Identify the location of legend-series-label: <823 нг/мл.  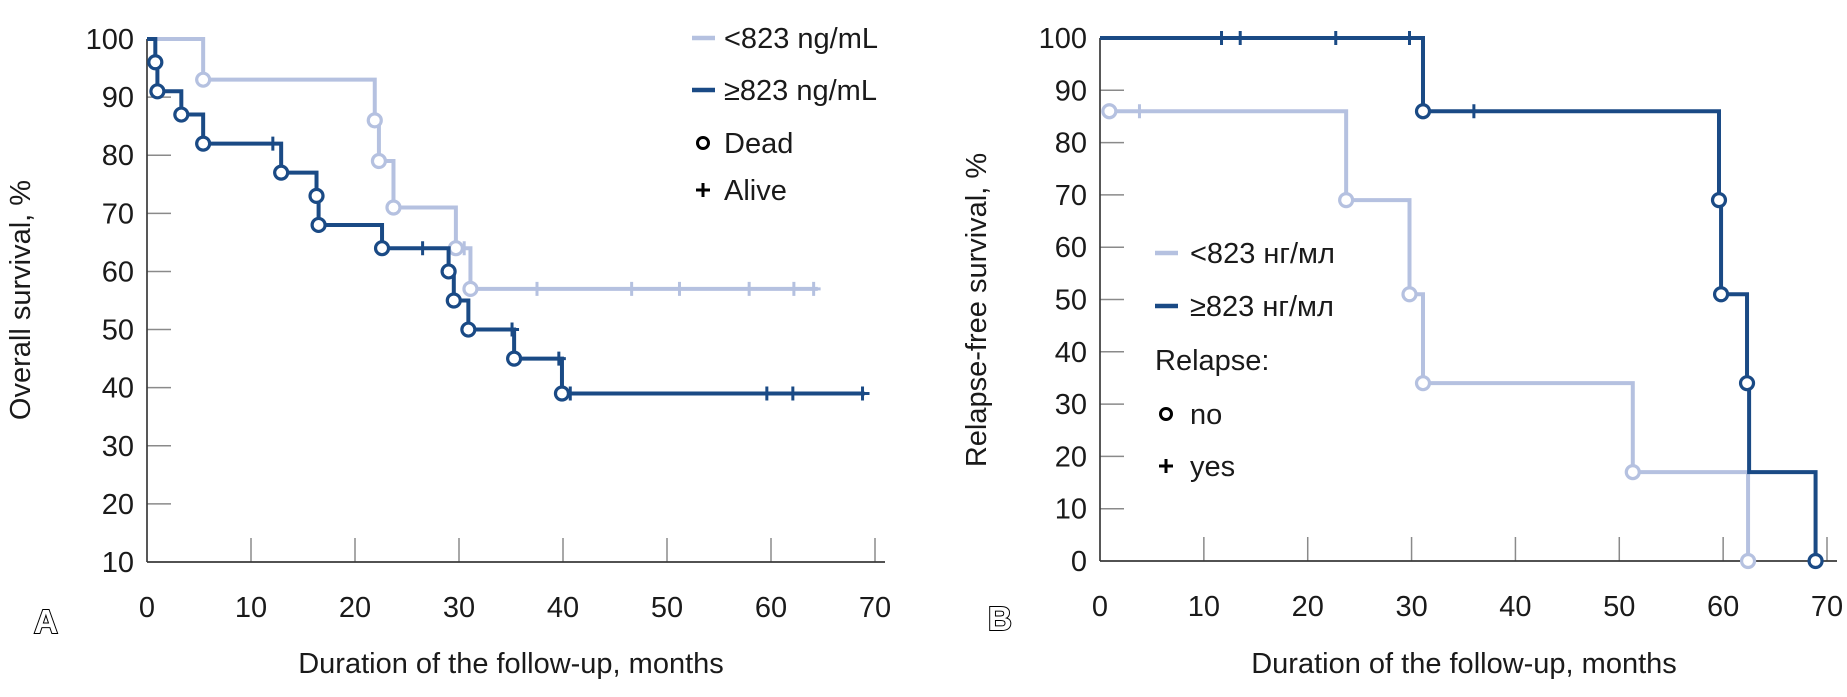
(1262, 254).